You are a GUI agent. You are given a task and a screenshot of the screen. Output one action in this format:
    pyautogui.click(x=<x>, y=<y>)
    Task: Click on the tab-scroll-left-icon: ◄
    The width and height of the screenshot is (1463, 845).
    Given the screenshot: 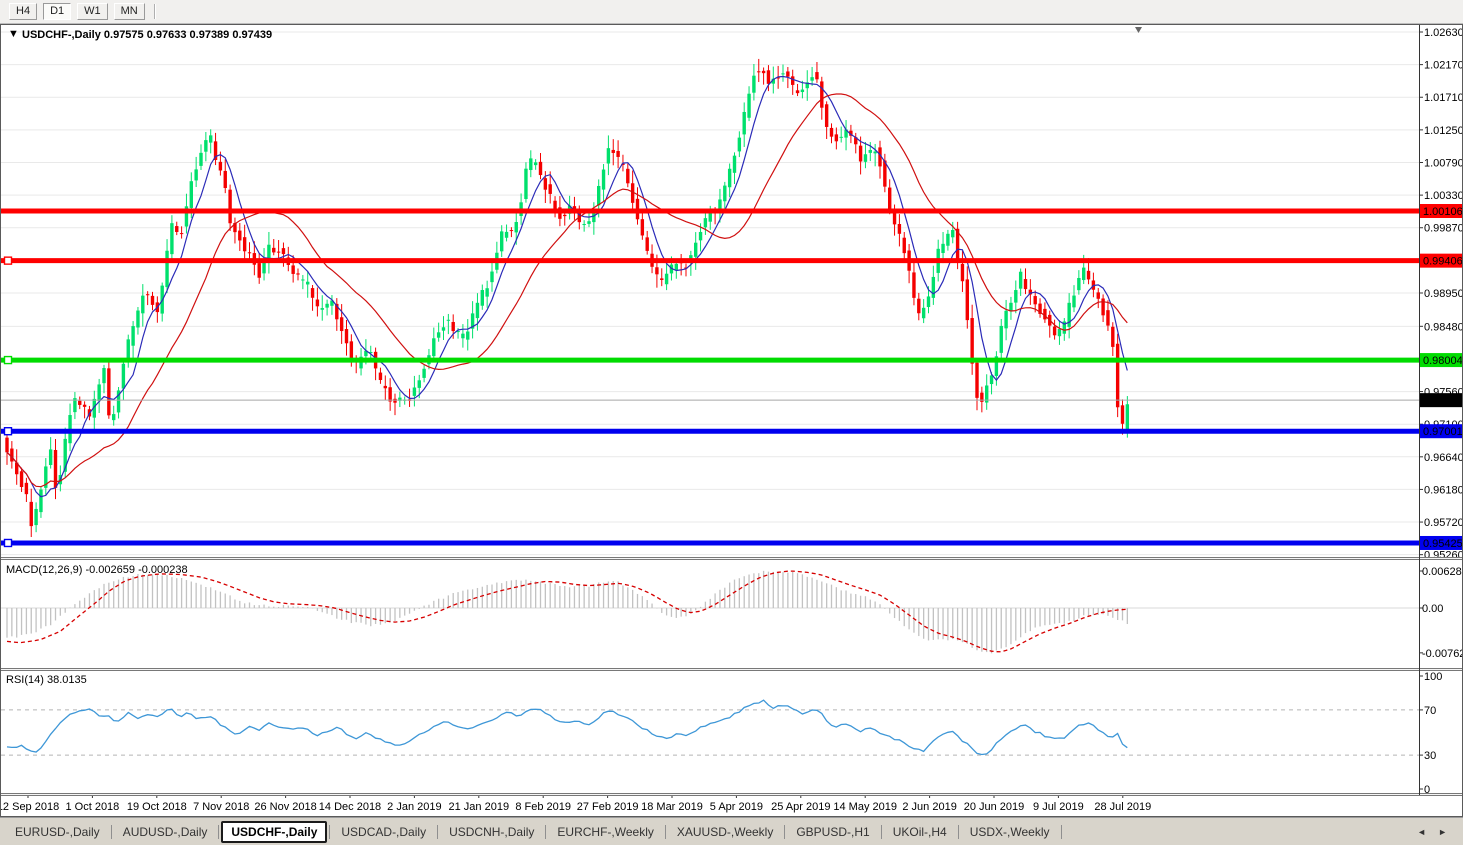 What is the action you would take?
    pyautogui.click(x=1422, y=831)
    